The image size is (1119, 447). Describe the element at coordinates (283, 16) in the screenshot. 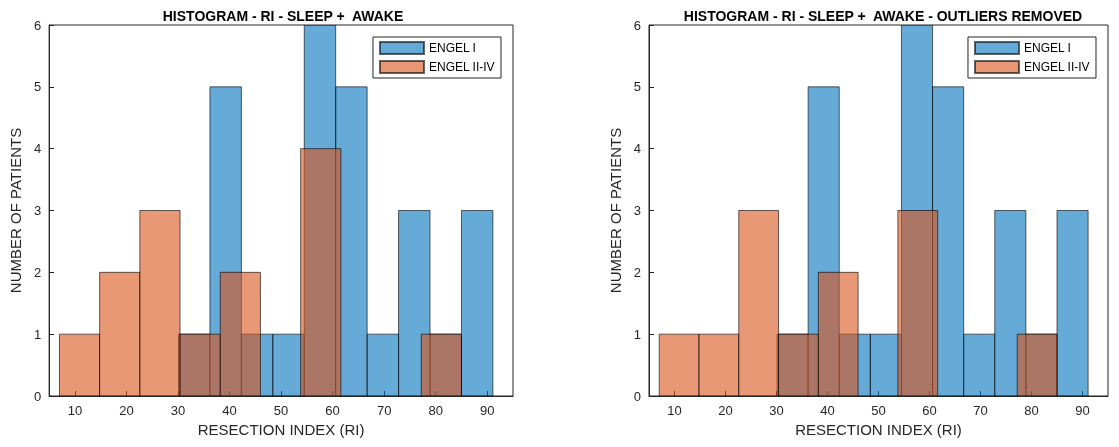

I see `chart-title: HISTOGRAM - RI - SLEEP + AWAKE` at that location.